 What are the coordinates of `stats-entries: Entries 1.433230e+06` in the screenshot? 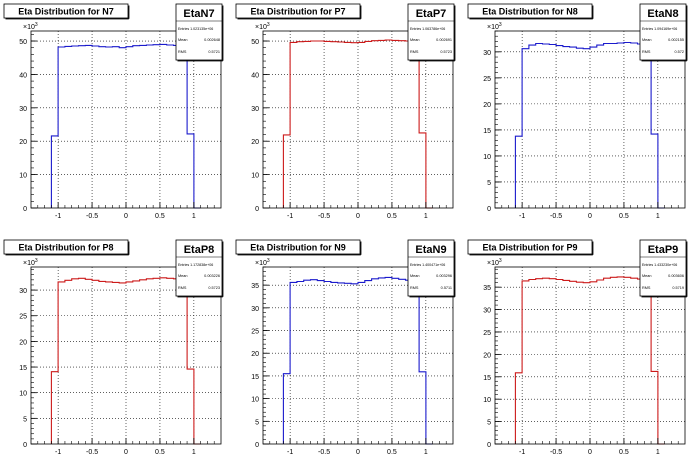 It's located at (659, 265).